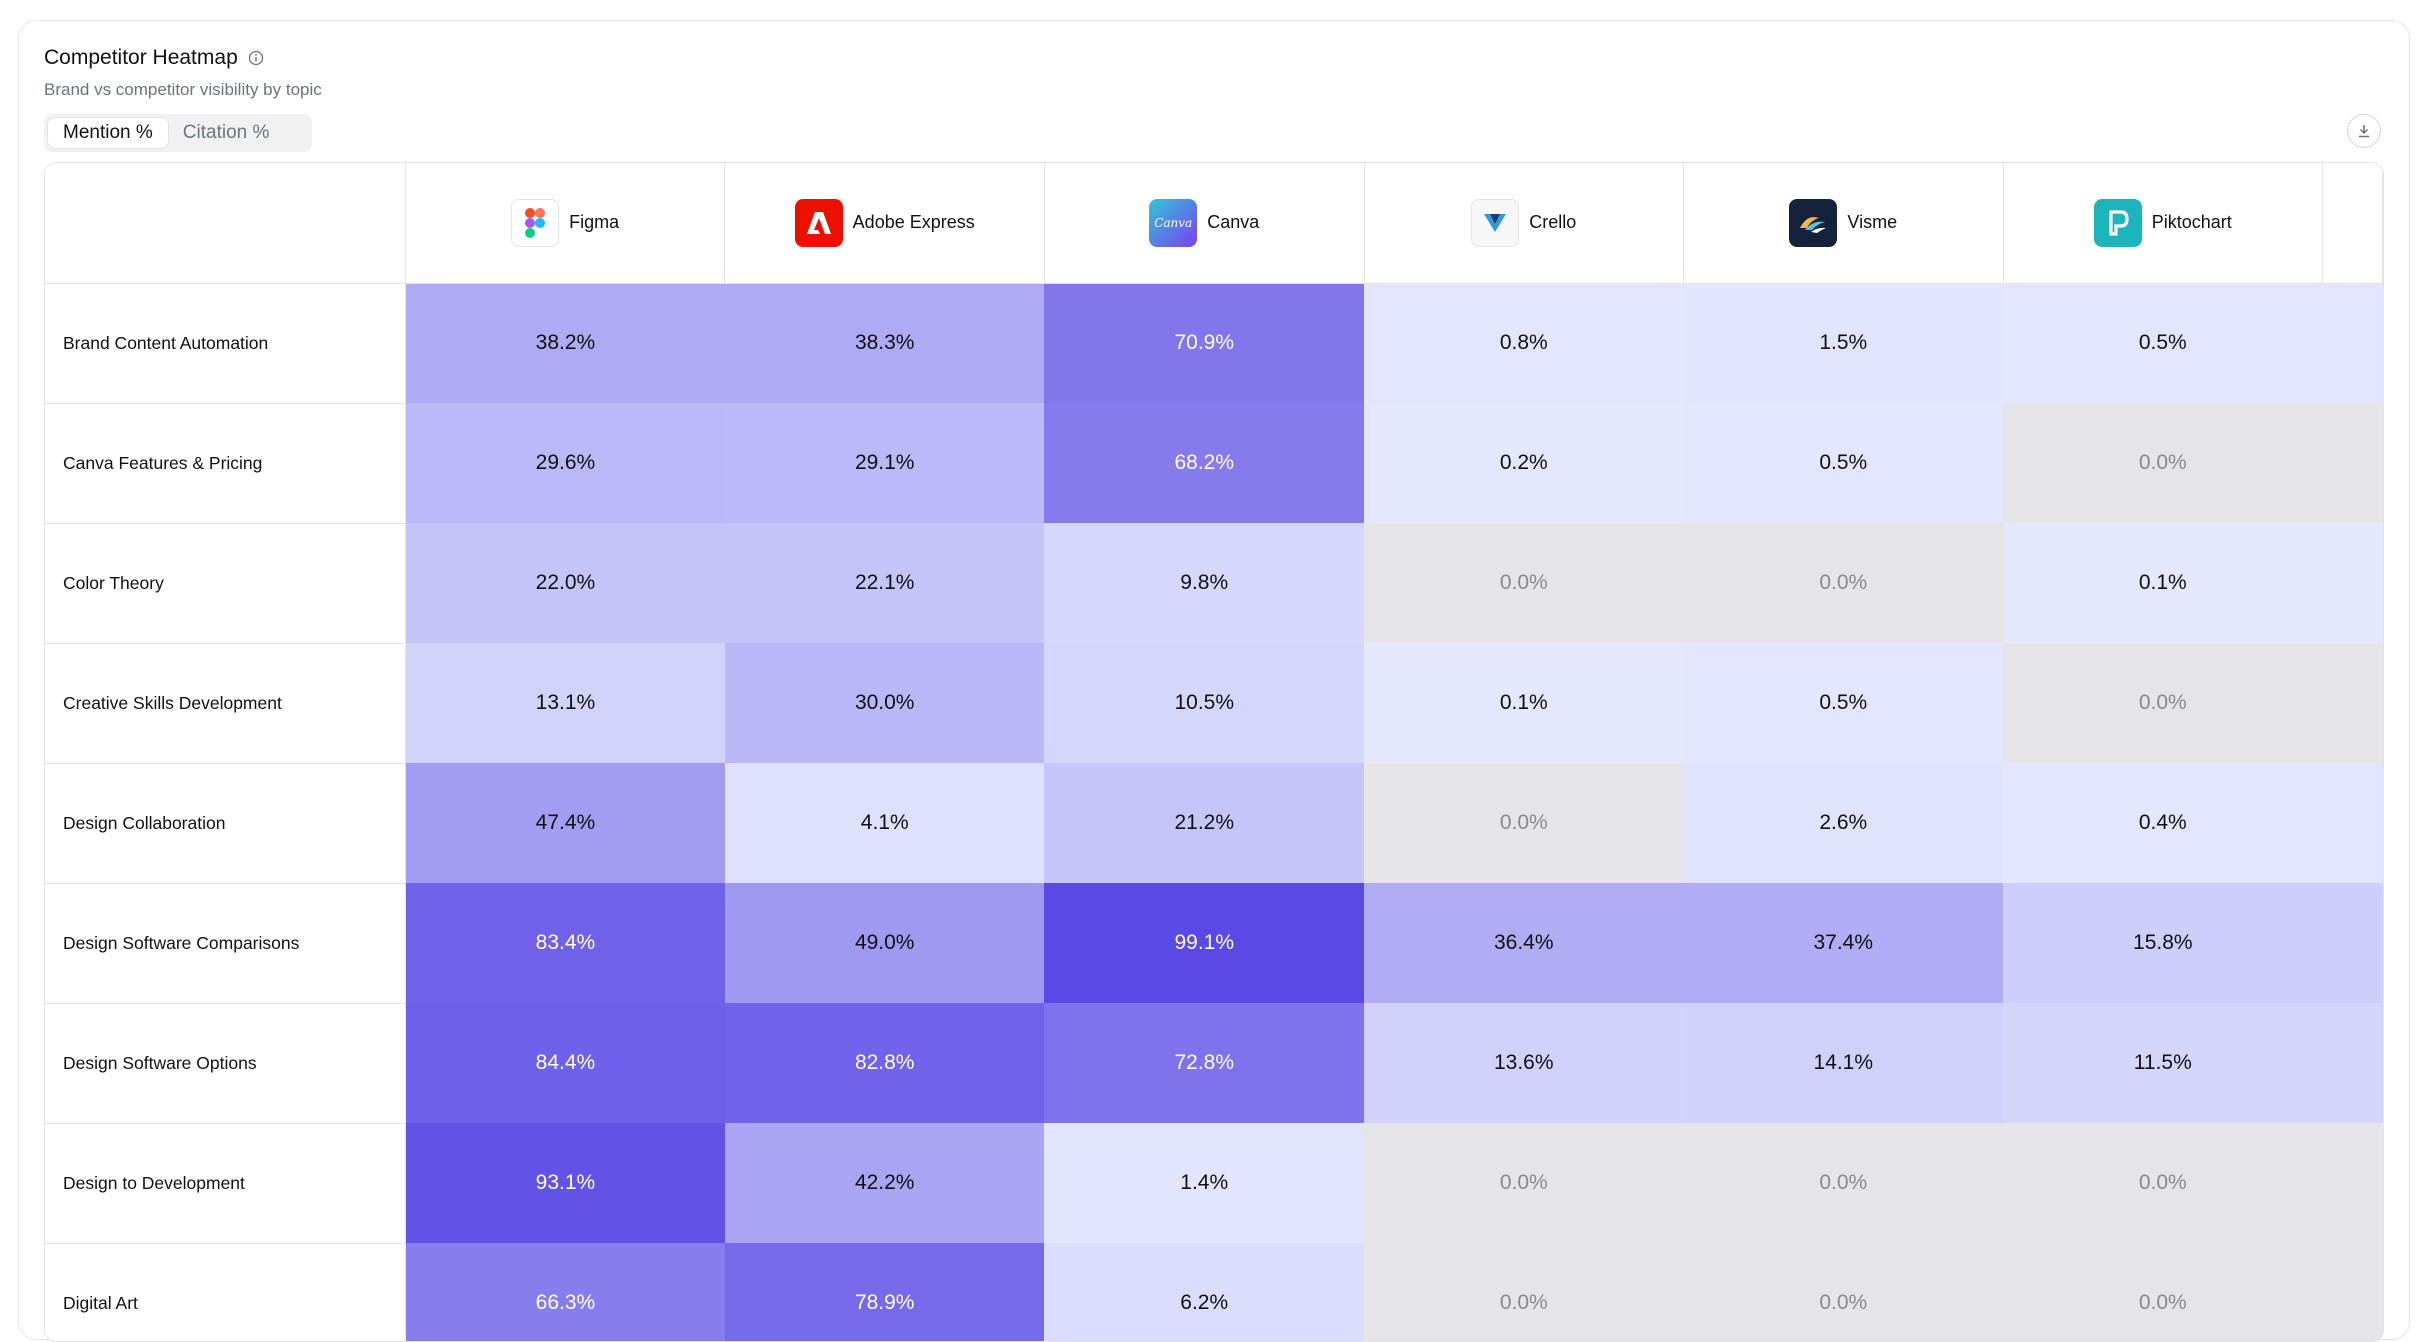 This screenshot has height=1342, width=2428. Describe the element at coordinates (884, 583) in the screenshot. I see `heat-cell: 22.1%` at that location.